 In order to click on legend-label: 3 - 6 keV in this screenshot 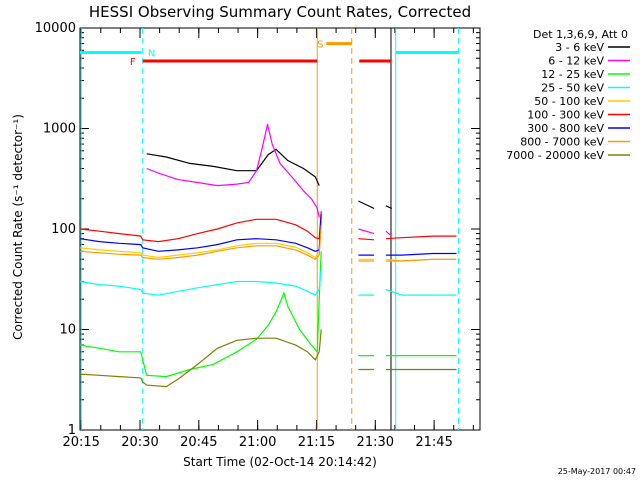, I will do `click(579, 47)`.